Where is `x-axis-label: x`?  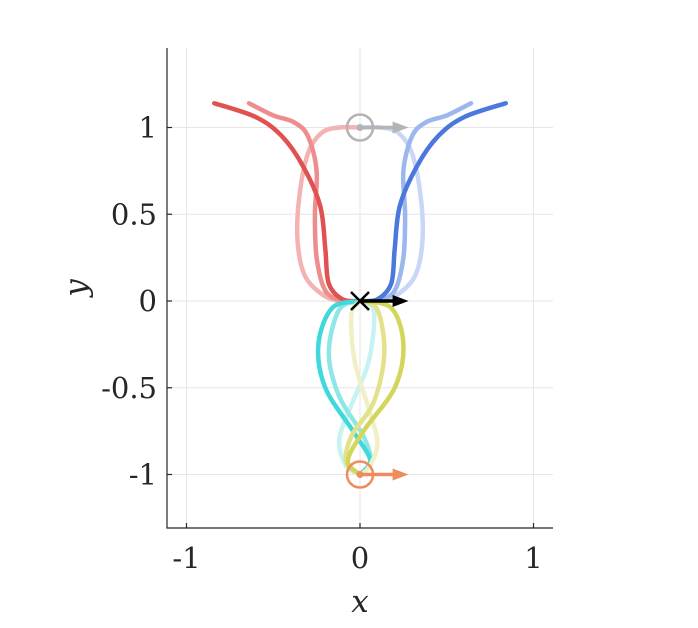
x-axis-label: x is located at coordinates (360, 602).